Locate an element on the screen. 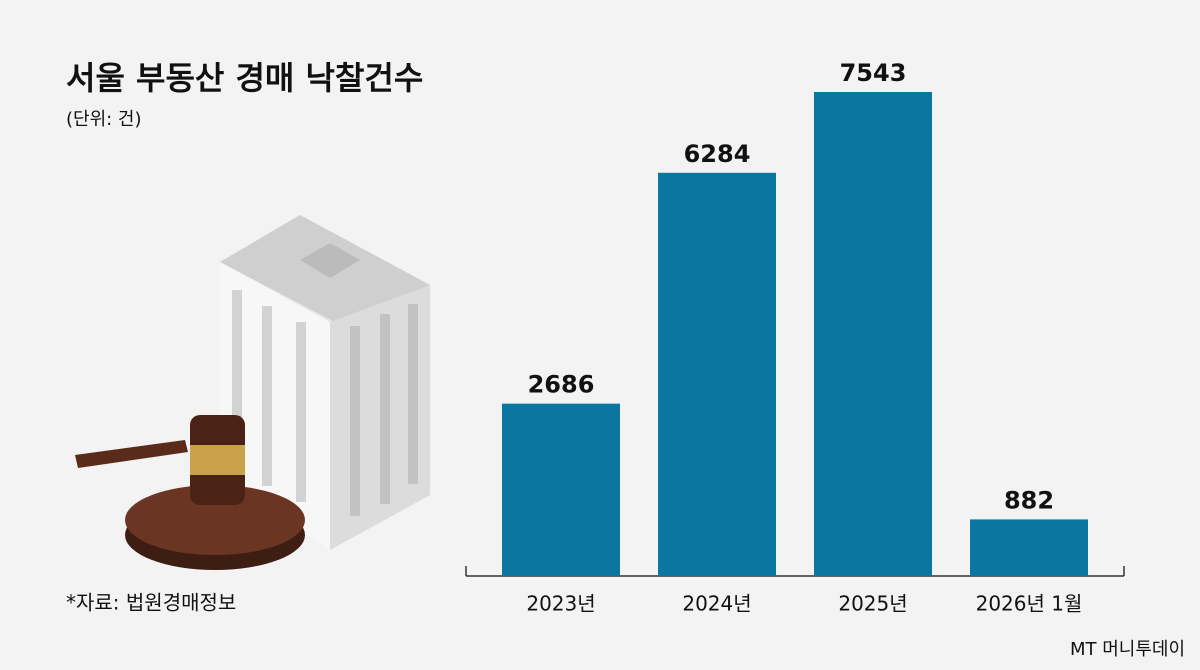 This screenshot has height=670, width=1200. x-tick-label: 2026년 1월 is located at coordinates (1029, 604).